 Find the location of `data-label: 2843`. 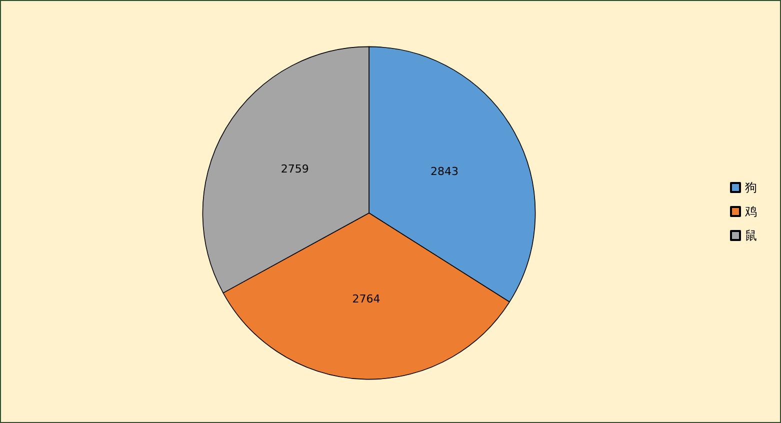

data-label: 2843 is located at coordinates (444, 171).